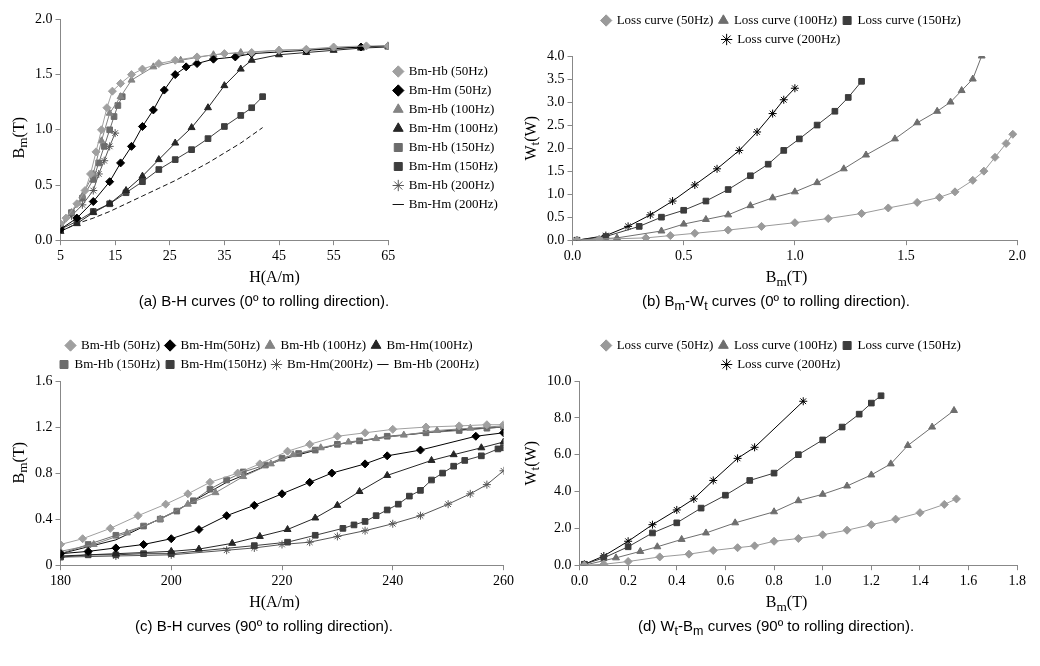 The image size is (1040, 666). Describe the element at coordinates (44, 426) in the screenshot. I see `y-tick-label: 1.2` at that location.